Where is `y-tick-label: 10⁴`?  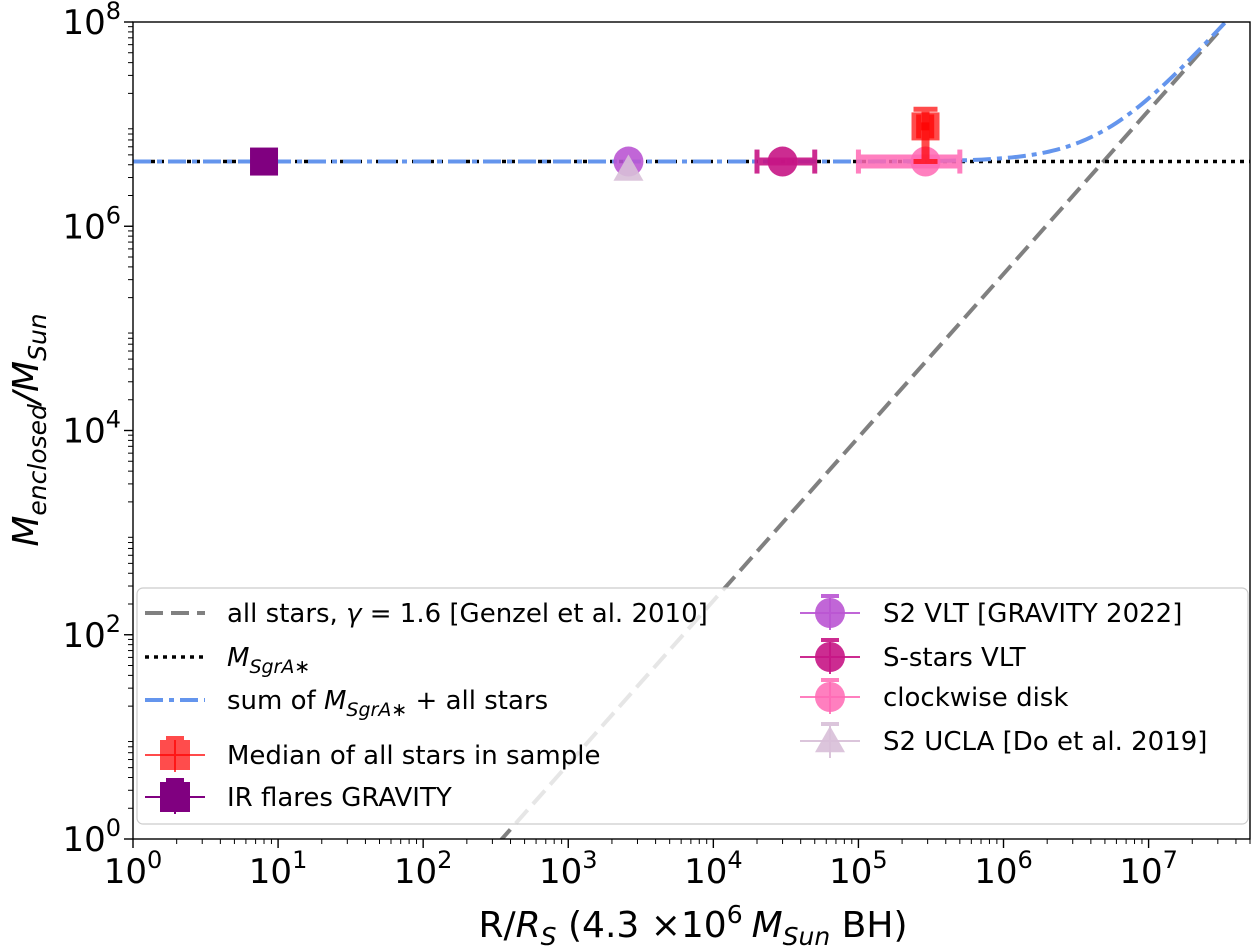
y-tick-label: 10⁴ is located at coordinates (91, 429).